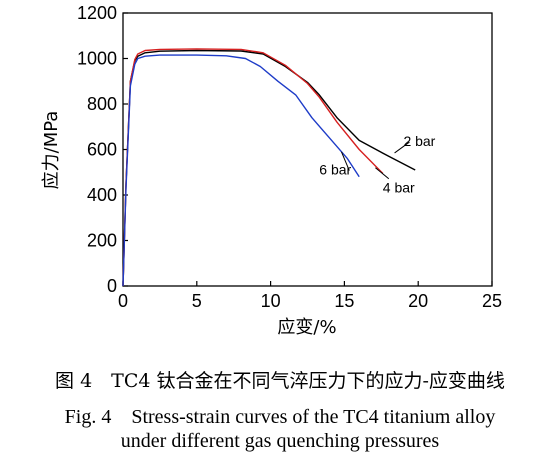  I want to click on x-tick-label: 25, so click(492, 301).